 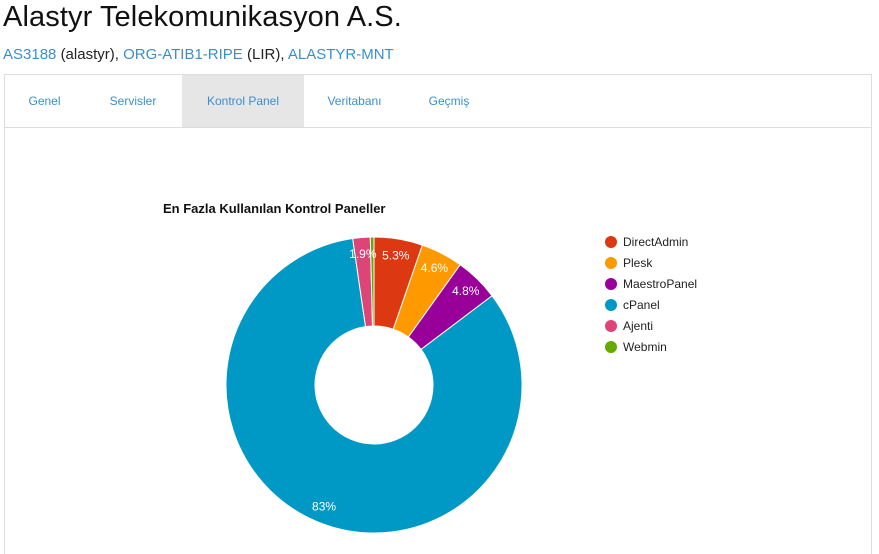 What do you see at coordinates (611, 326) in the screenshot?
I see `legend-marker-ajenti` at bounding box center [611, 326].